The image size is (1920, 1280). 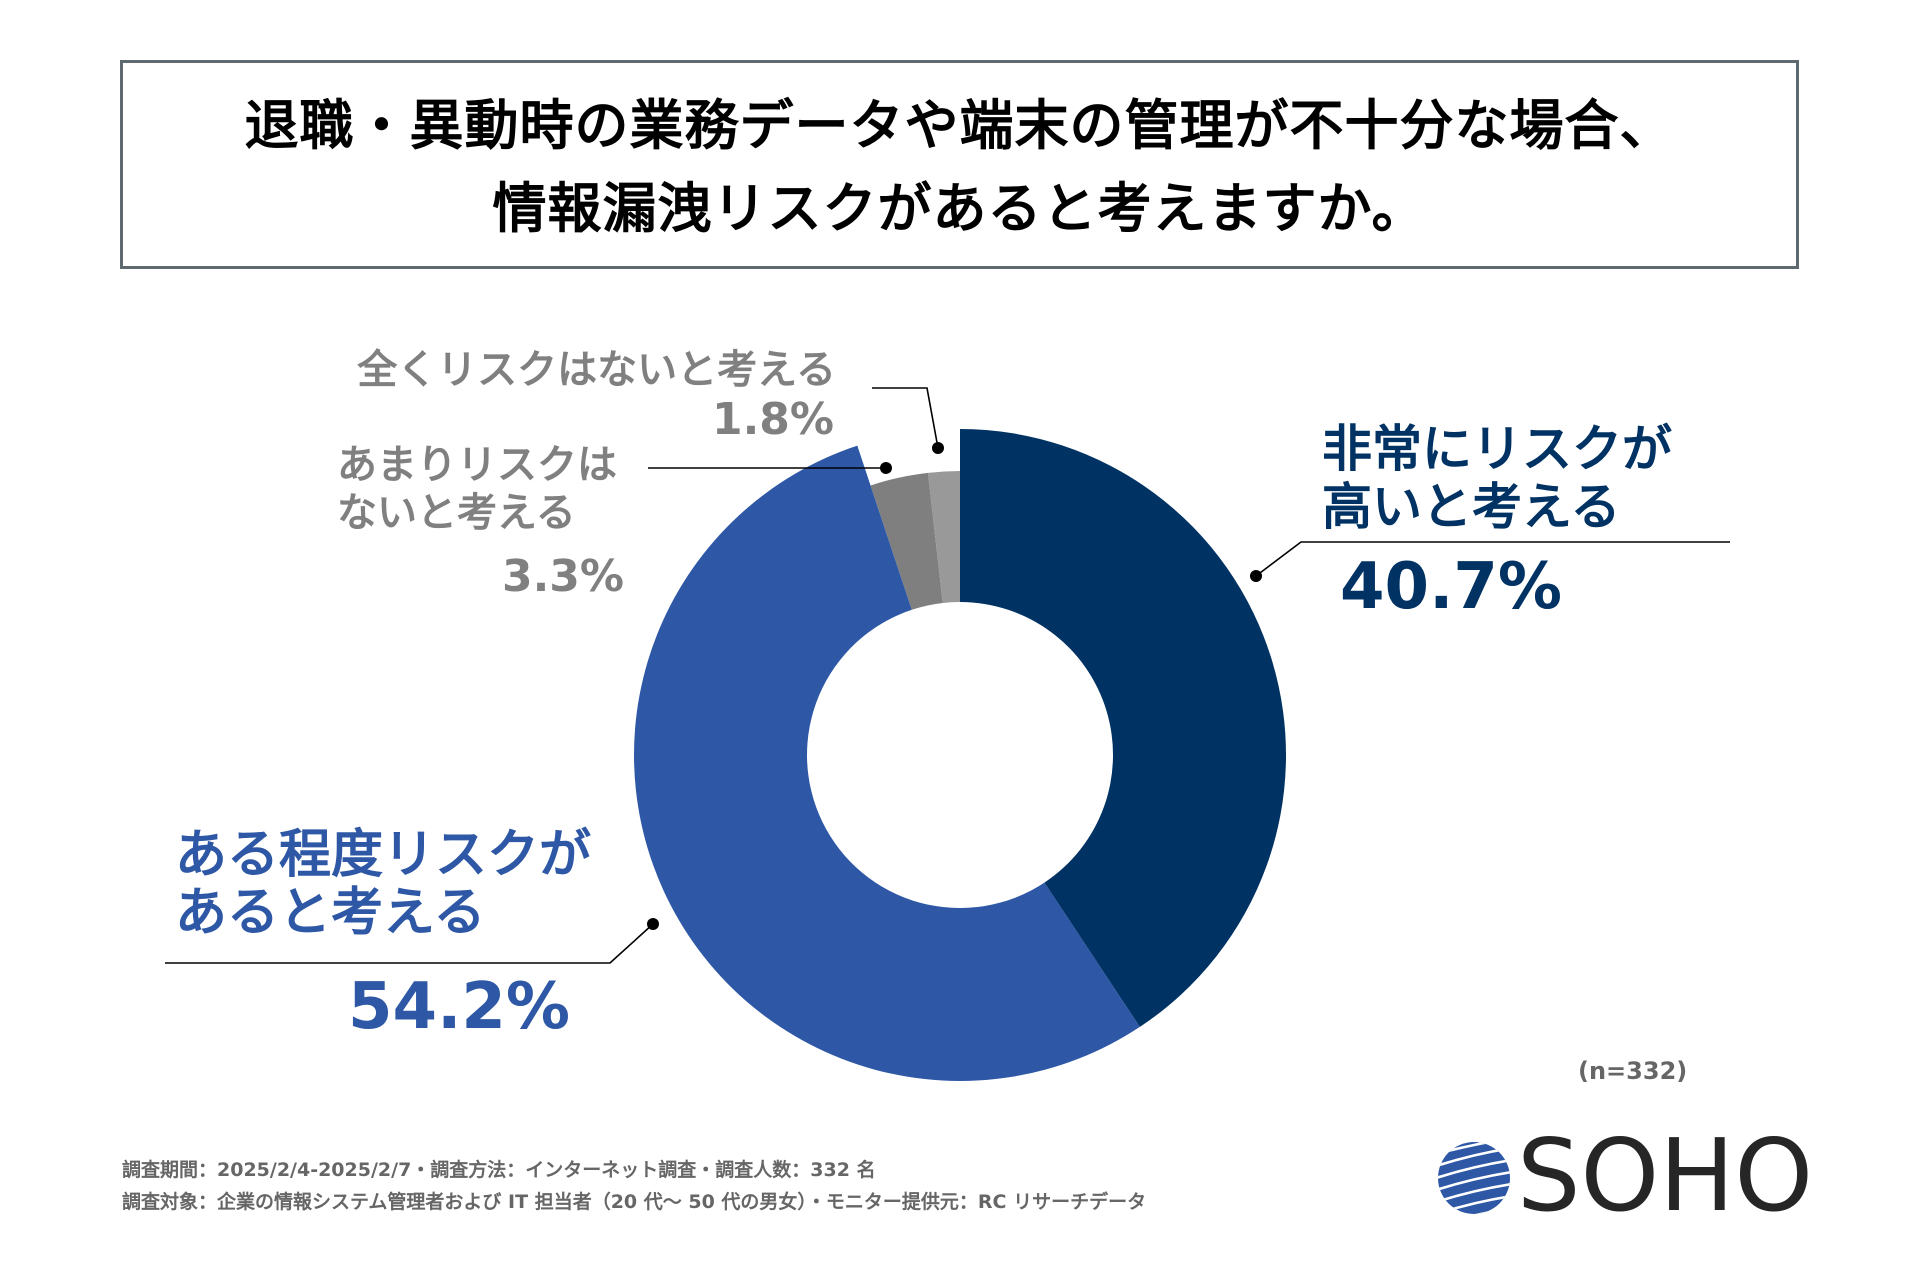 I want to click on slice-very-high, so click(x=1123, y=728).